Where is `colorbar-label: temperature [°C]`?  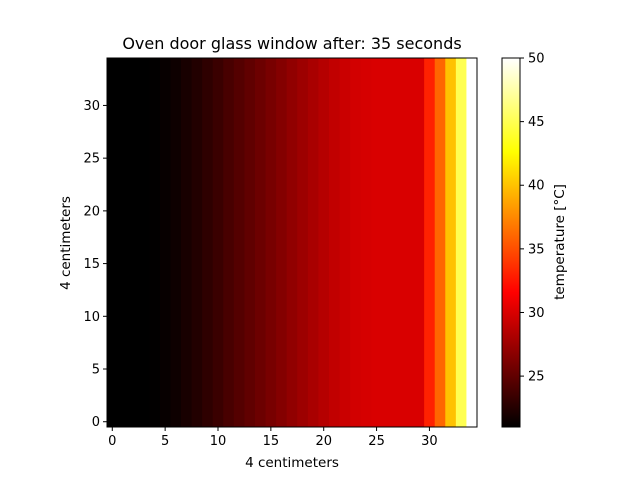 colorbar-label: temperature [°C] is located at coordinates (560, 242).